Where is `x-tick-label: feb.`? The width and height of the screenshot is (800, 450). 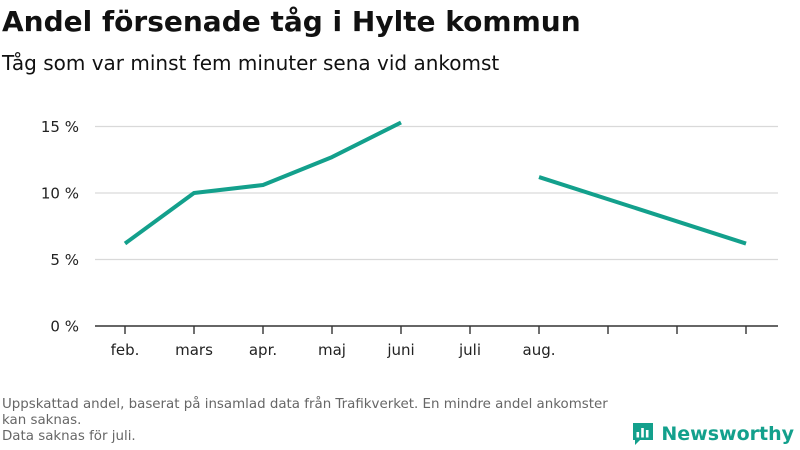
x-tick-label: feb. is located at coordinates (125, 350).